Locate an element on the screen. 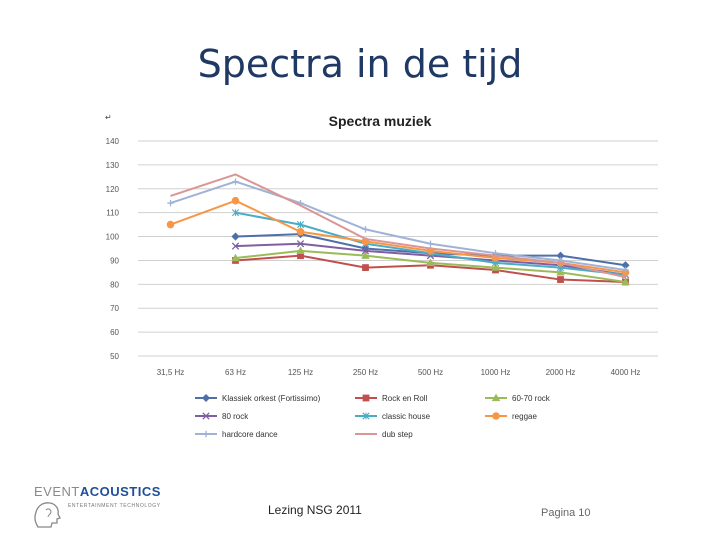 Image resolution: width=720 pixels, height=540 pixels. legend-item: 80 rock is located at coordinates (222, 416).